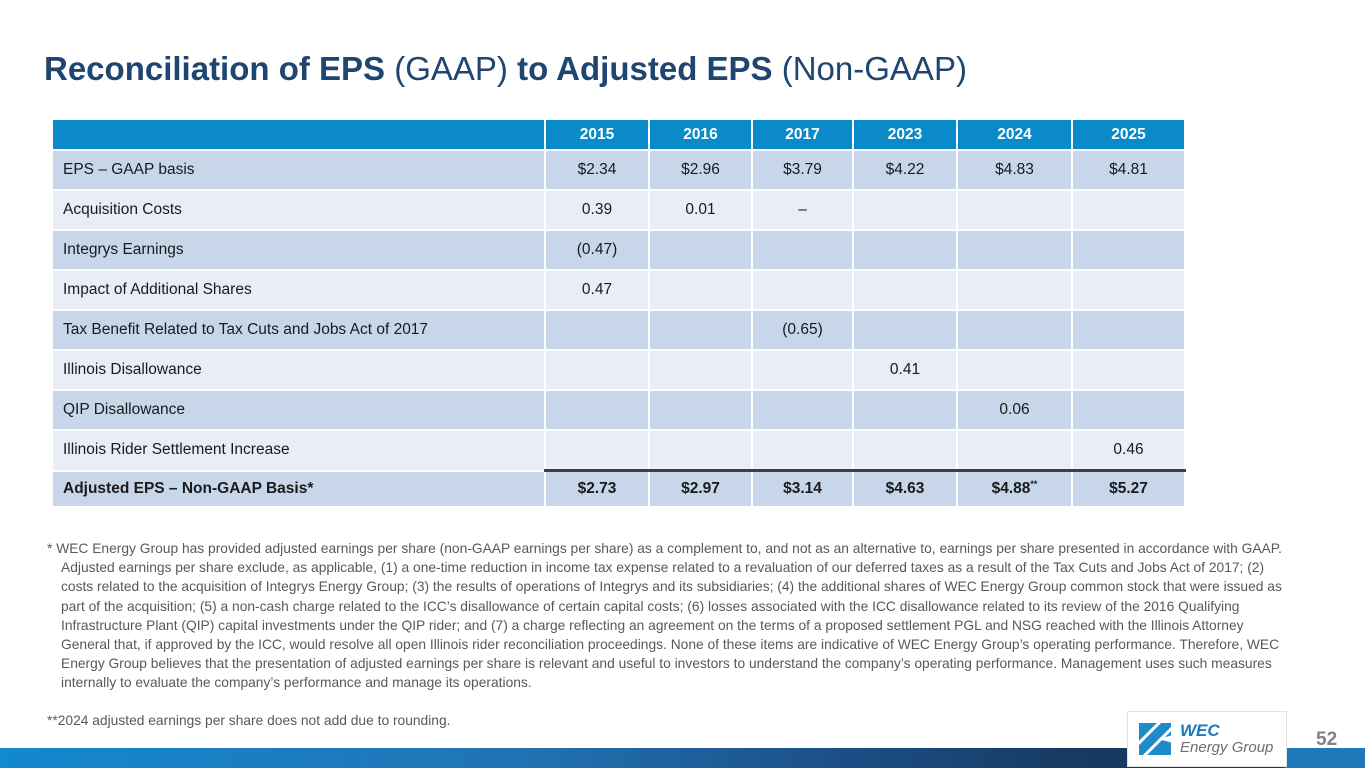  Describe the element at coordinates (1034, 483) in the screenshot. I see `footnote-marker: **` at that location.